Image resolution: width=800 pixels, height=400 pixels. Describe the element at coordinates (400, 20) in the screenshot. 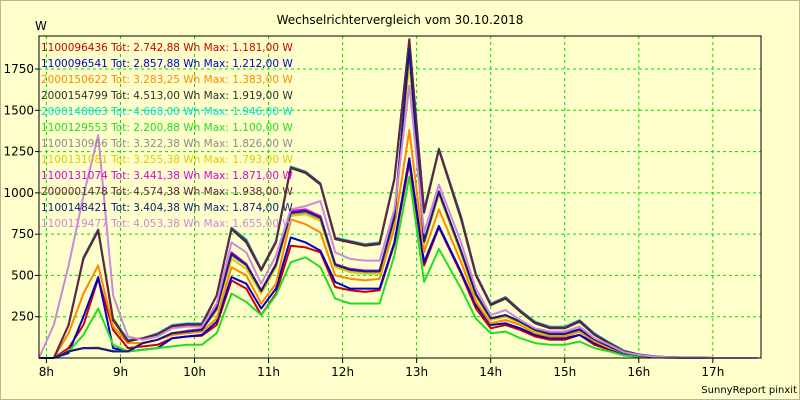

I see `chart-title: Wechselrichtervergleich vom 30.10.2018` at that location.